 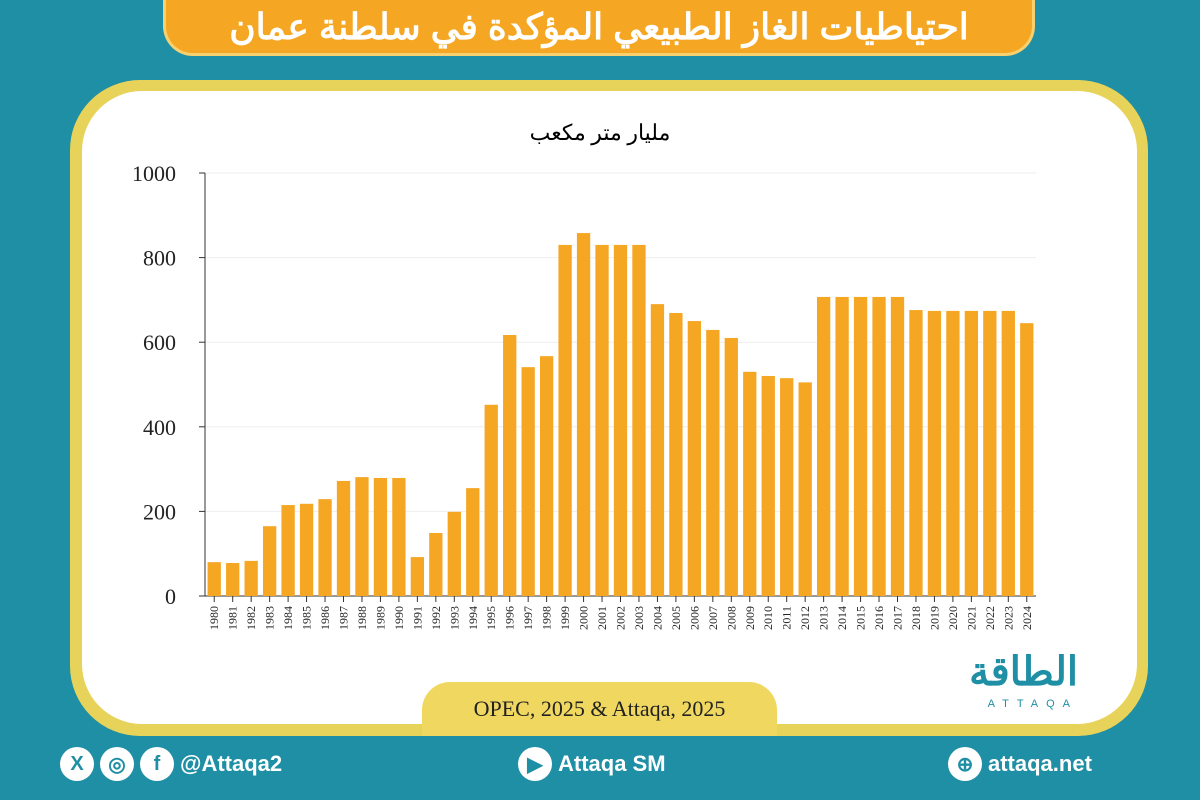 What do you see at coordinates (380, 618) in the screenshot?
I see `x-tick-label: 1989` at bounding box center [380, 618].